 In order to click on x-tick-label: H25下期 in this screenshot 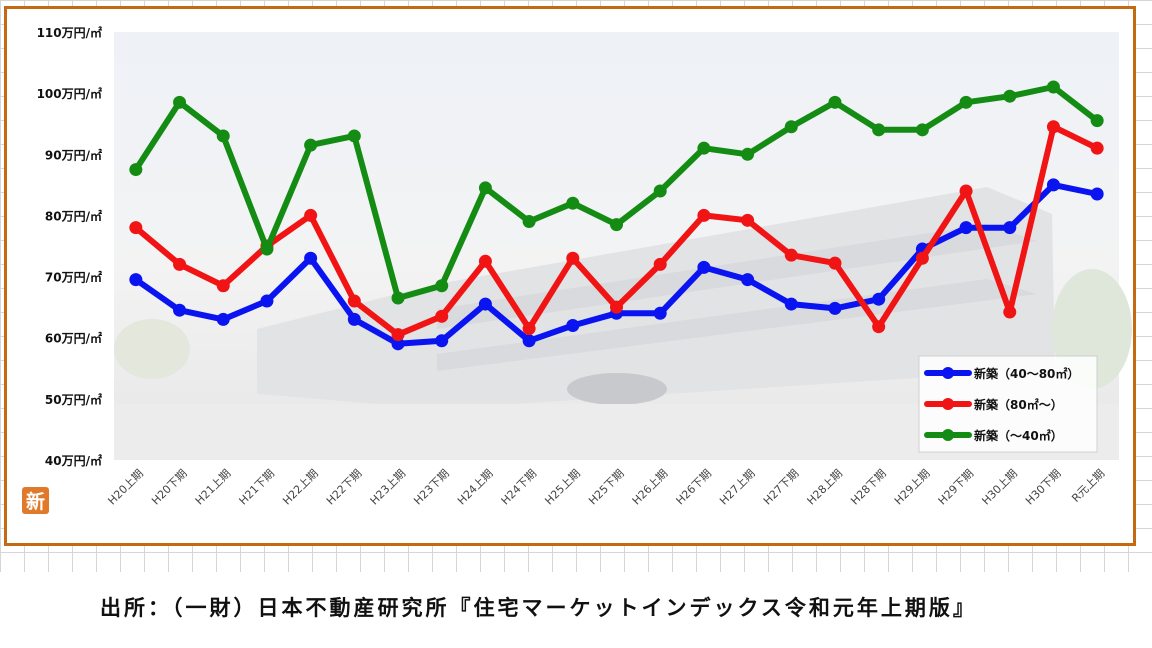, I will do `click(606, 487)`.